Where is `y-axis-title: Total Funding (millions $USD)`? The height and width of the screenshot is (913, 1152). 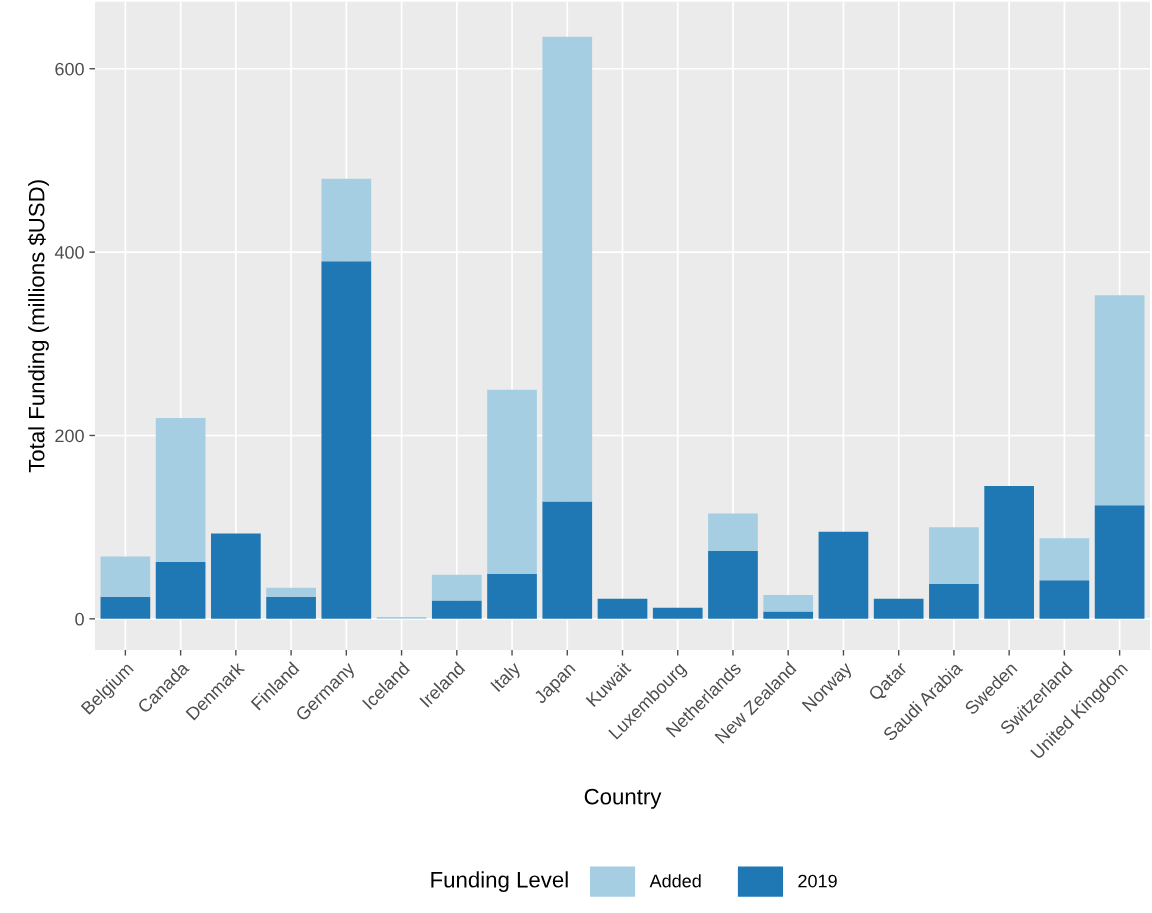
y-axis-title: Total Funding (millions $USD) is located at coordinates (38, 326).